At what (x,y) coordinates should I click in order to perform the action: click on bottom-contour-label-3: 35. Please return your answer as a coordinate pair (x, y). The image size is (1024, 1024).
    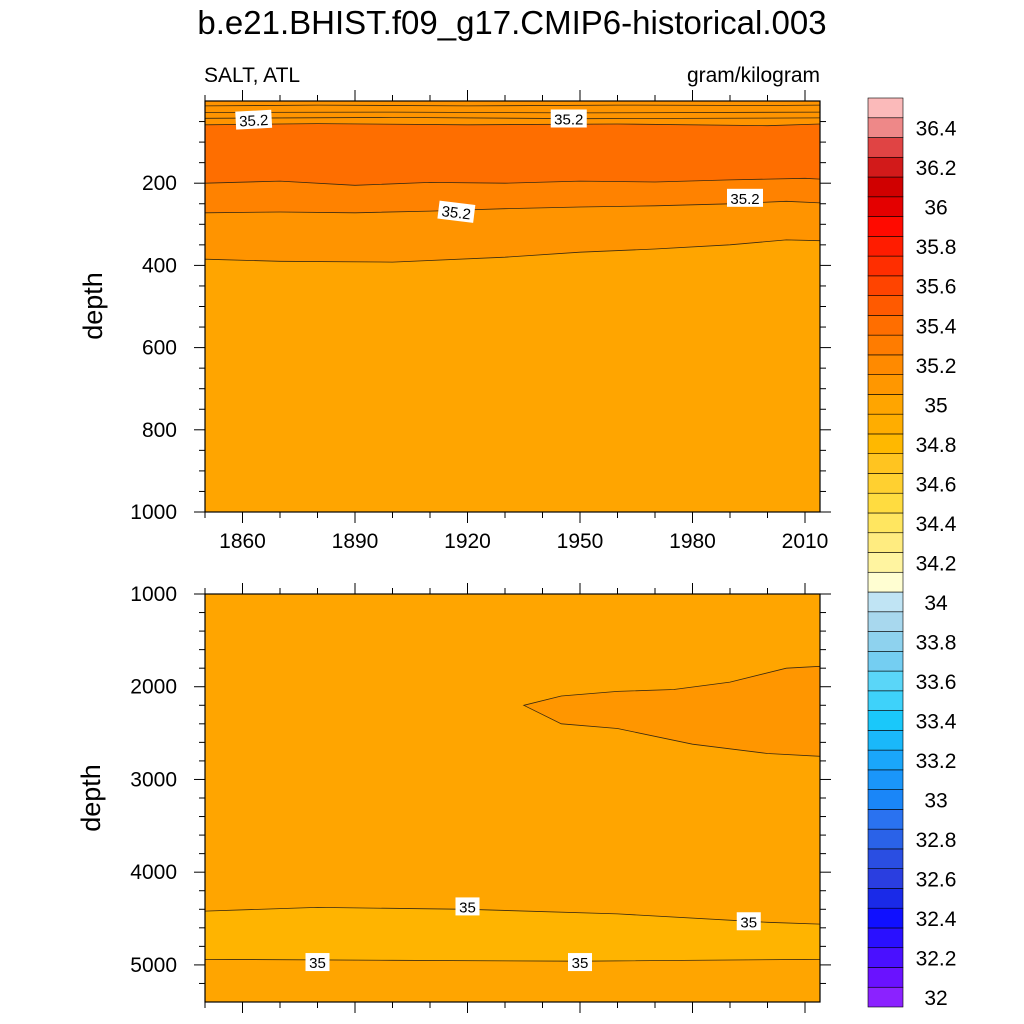
    Looking at the image, I should click on (580, 962).